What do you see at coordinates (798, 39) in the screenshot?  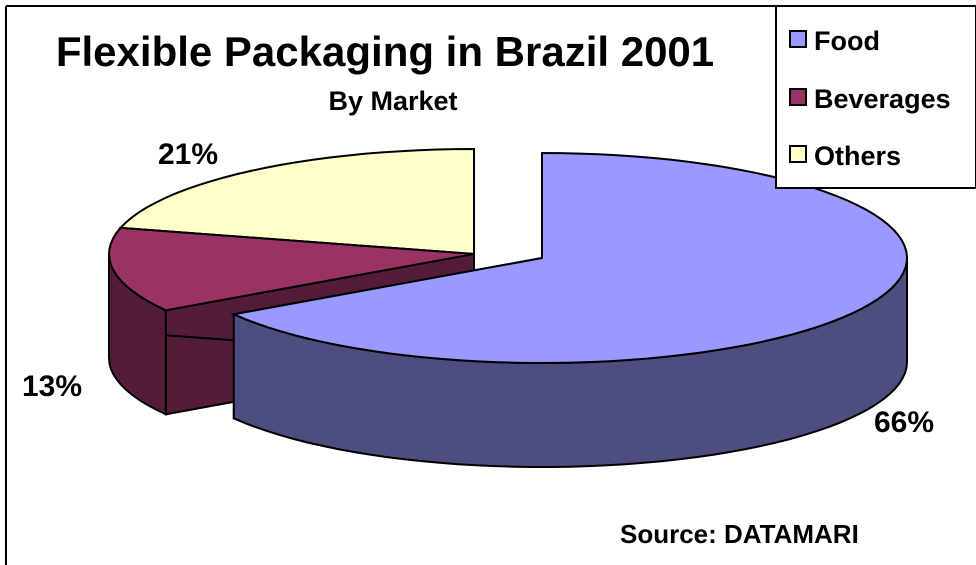 I see `legend-swatch-food` at bounding box center [798, 39].